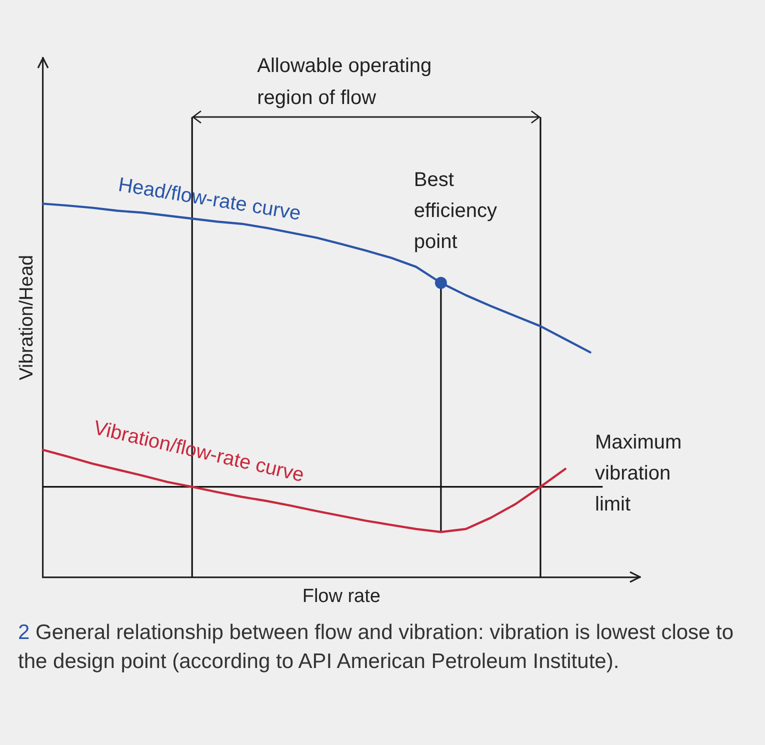 The width and height of the screenshot is (765, 745). Describe the element at coordinates (341, 596) in the screenshot. I see `x-axis-title: Flow rate` at that location.